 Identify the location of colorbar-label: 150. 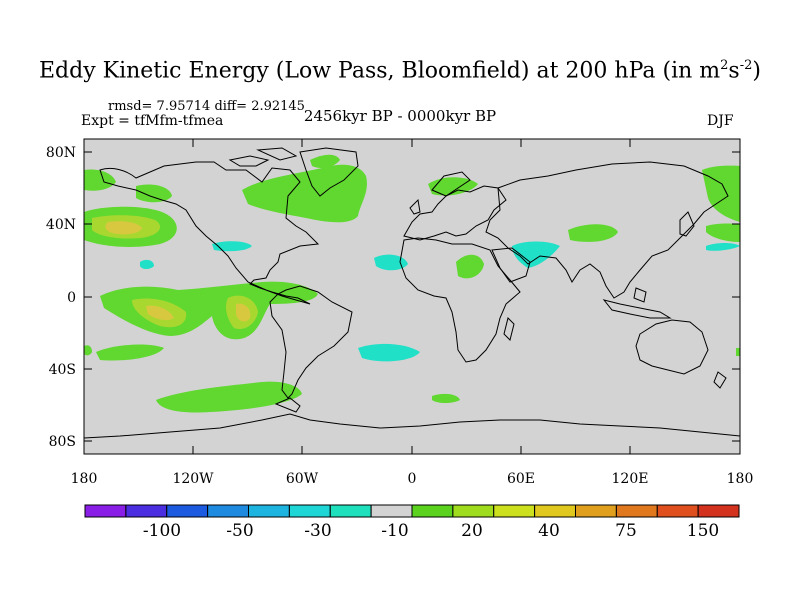
(703, 531).